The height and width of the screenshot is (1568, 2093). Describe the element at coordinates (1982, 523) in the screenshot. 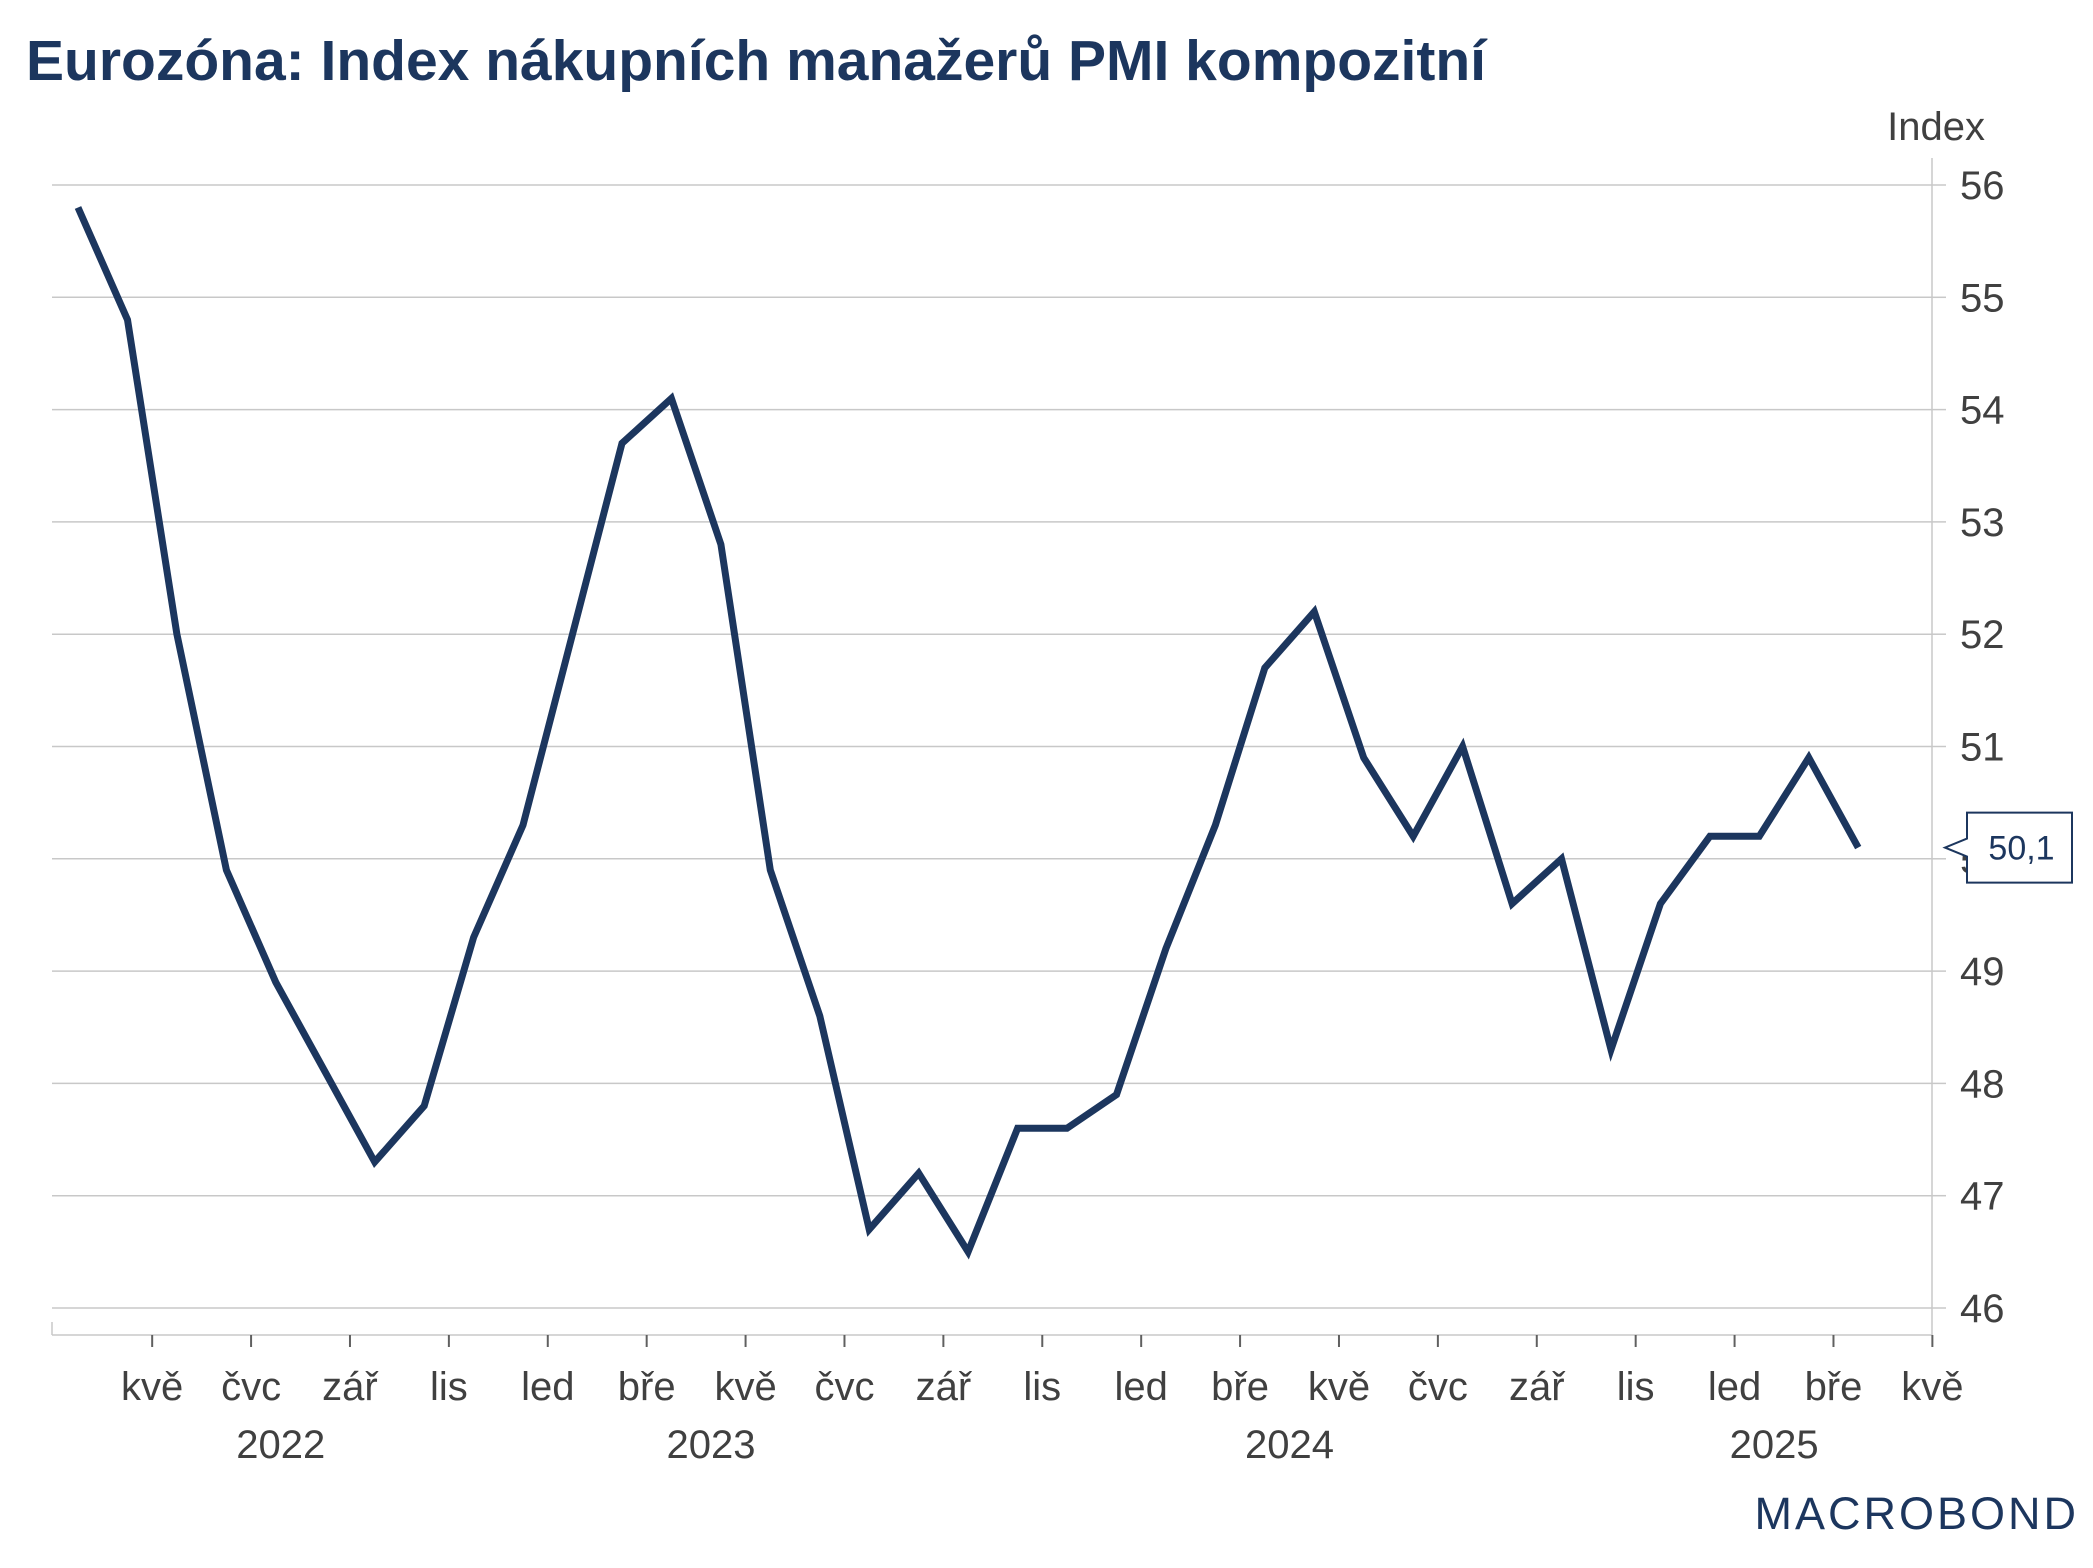

I see `y-tick-label: 53` at that location.